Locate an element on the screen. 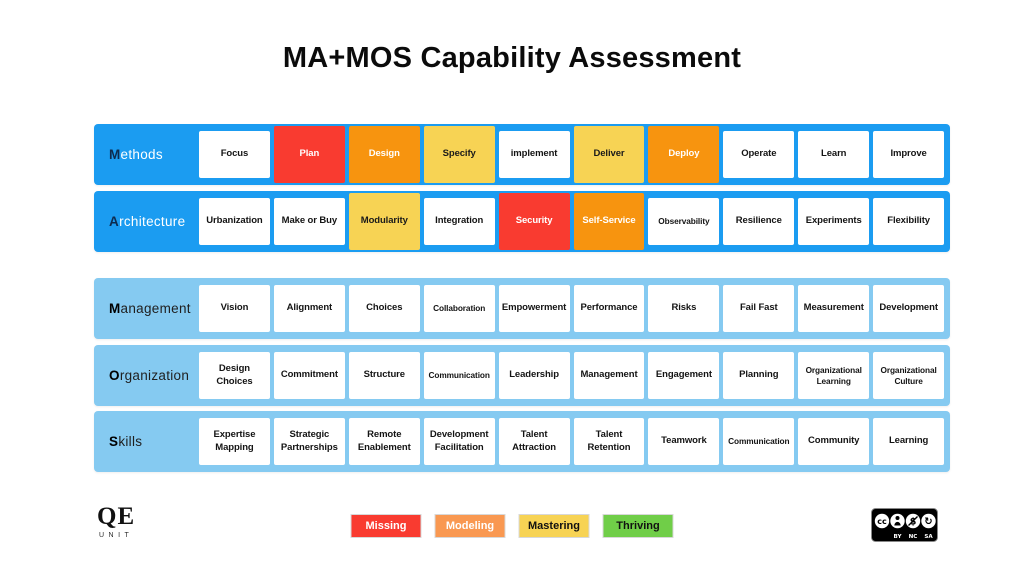 This screenshot has height=576, width=1024. capability-cell: Fail Fast is located at coordinates (759, 308).